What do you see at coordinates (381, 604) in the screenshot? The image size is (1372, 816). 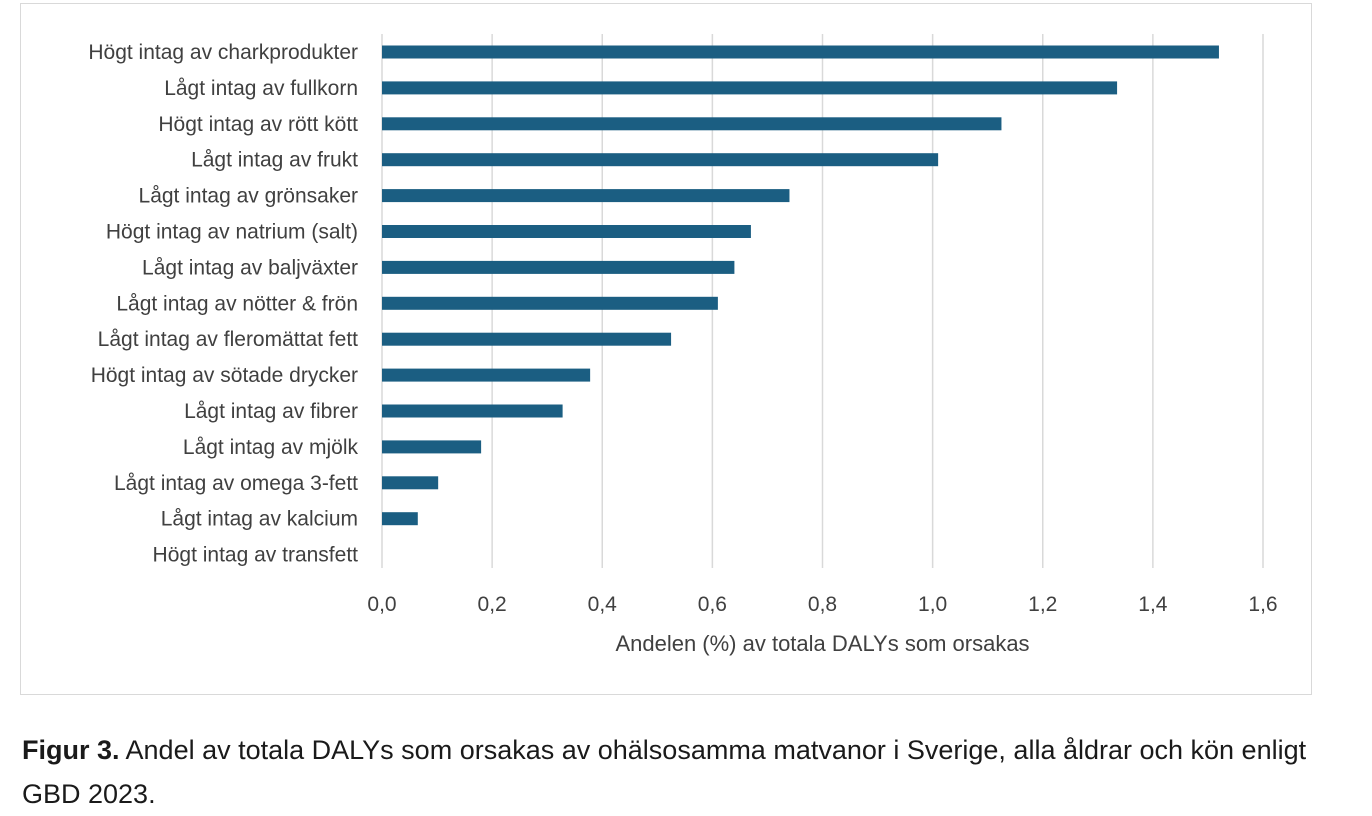 I see `x-tick-label: 0,0` at bounding box center [381, 604].